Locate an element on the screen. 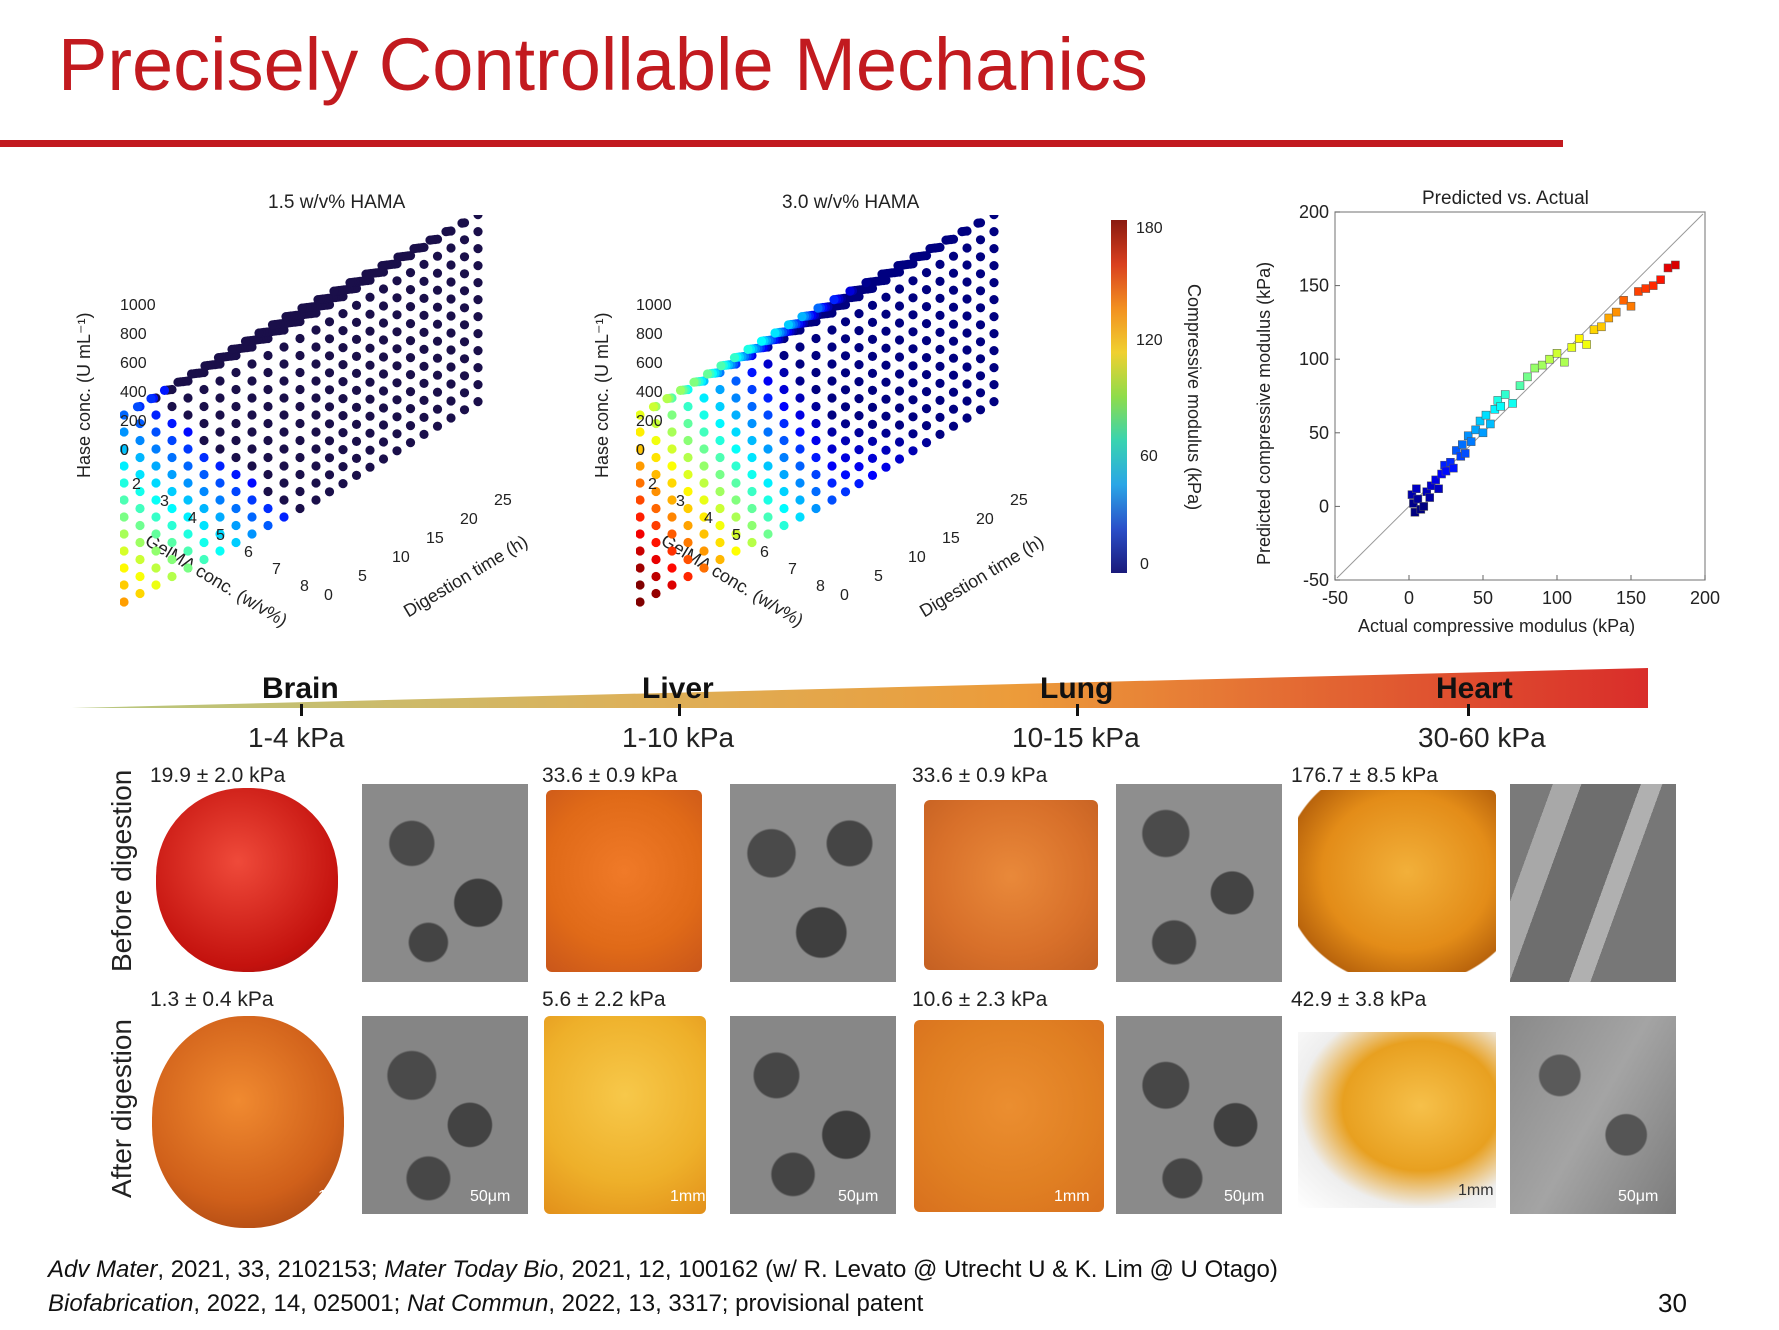  scale-bar-photo: 1mm is located at coordinates (336, 1196).